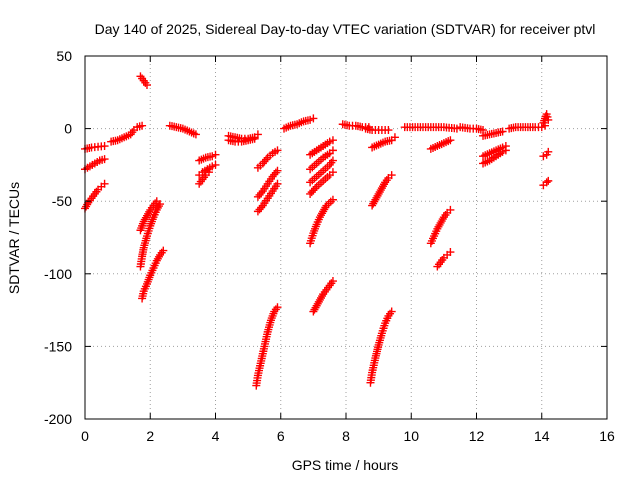 This screenshot has width=640, height=480. I want to click on x-tick-label: 4, so click(216, 436).